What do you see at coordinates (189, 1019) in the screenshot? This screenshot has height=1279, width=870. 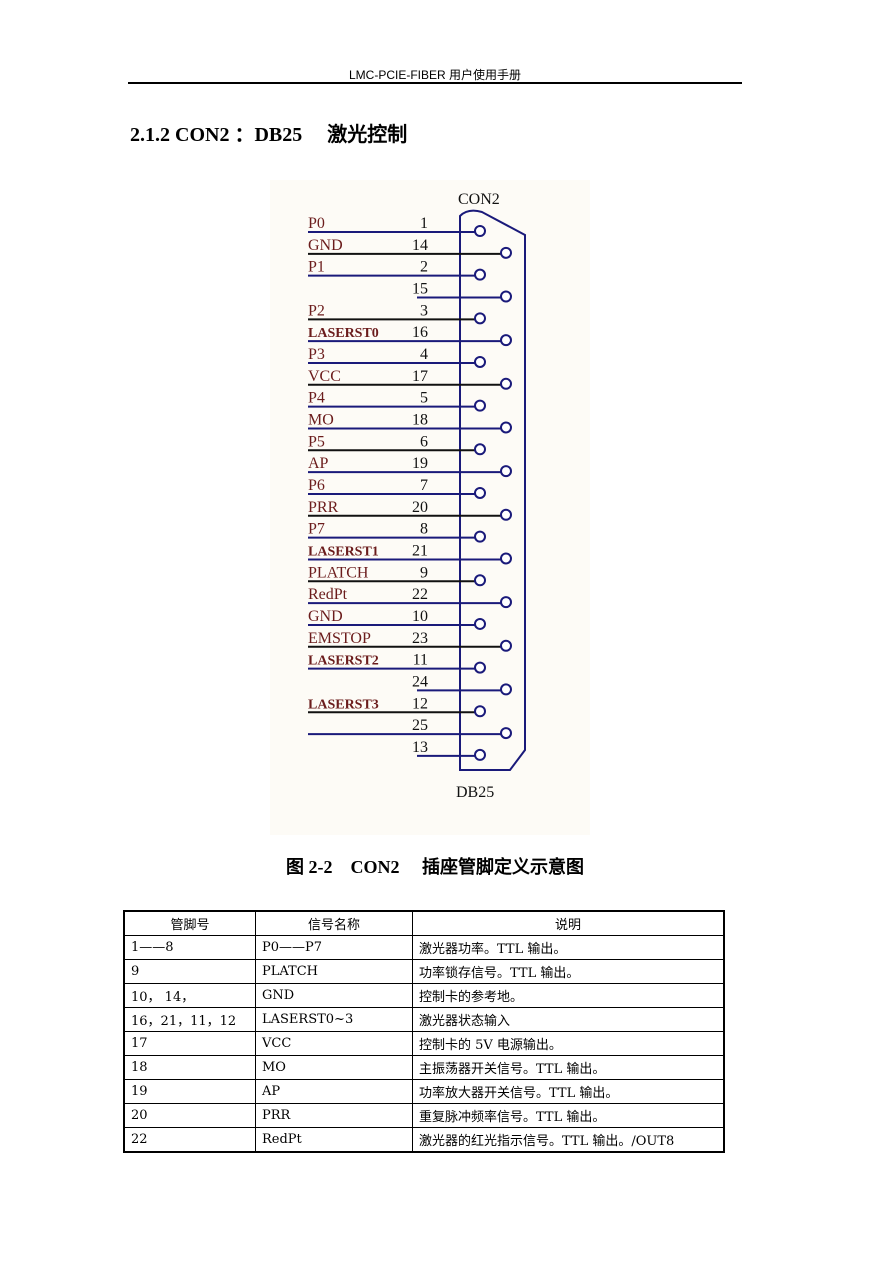 I see `cell-pin: 16，21，11，12` at bounding box center [189, 1019].